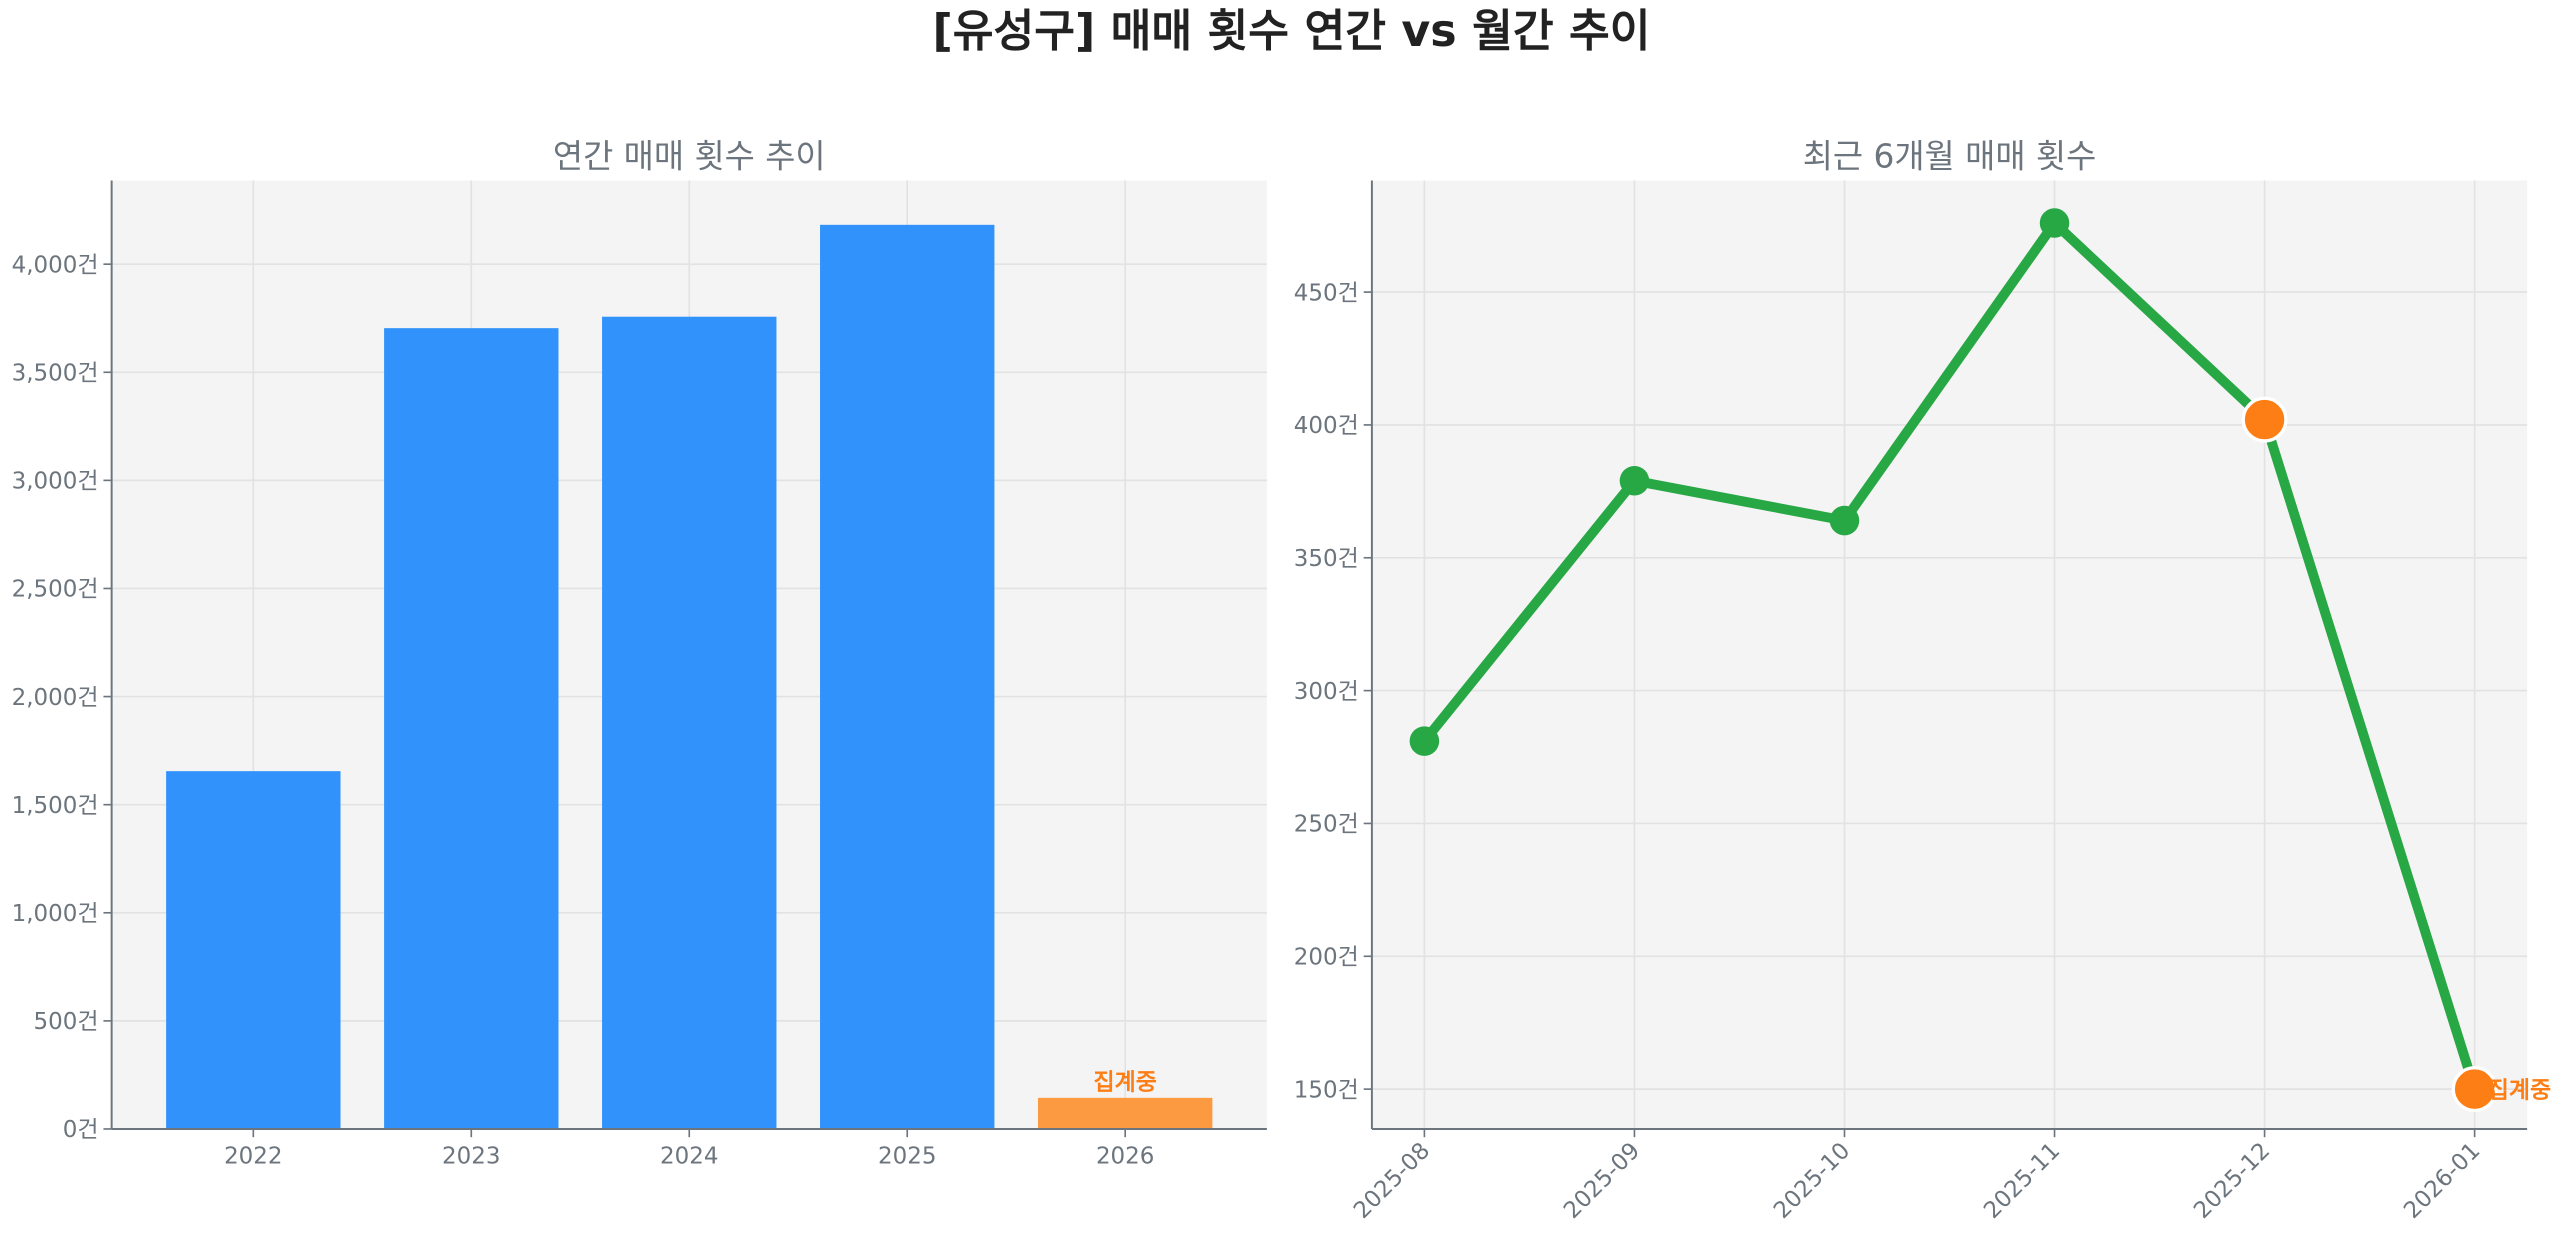 The width and height of the screenshot is (2560, 1234). Describe the element at coordinates (1326, 293) in the screenshot. I see `y-tick-label: 450건` at that location.